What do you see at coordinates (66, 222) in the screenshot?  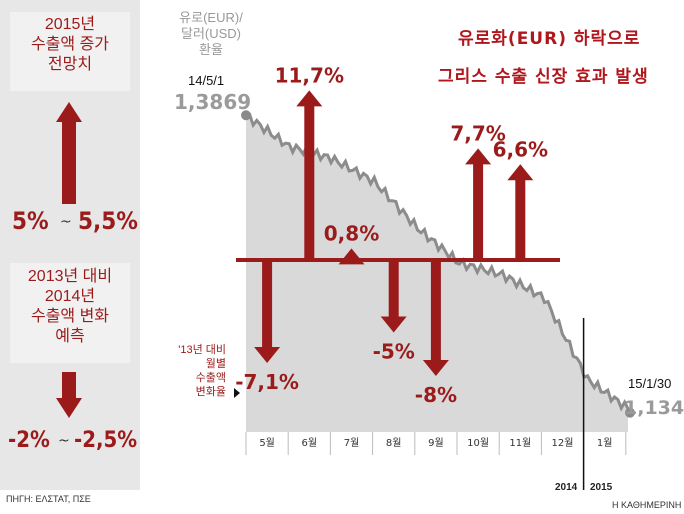 I see `forecast-tilde: ~` at bounding box center [66, 222].